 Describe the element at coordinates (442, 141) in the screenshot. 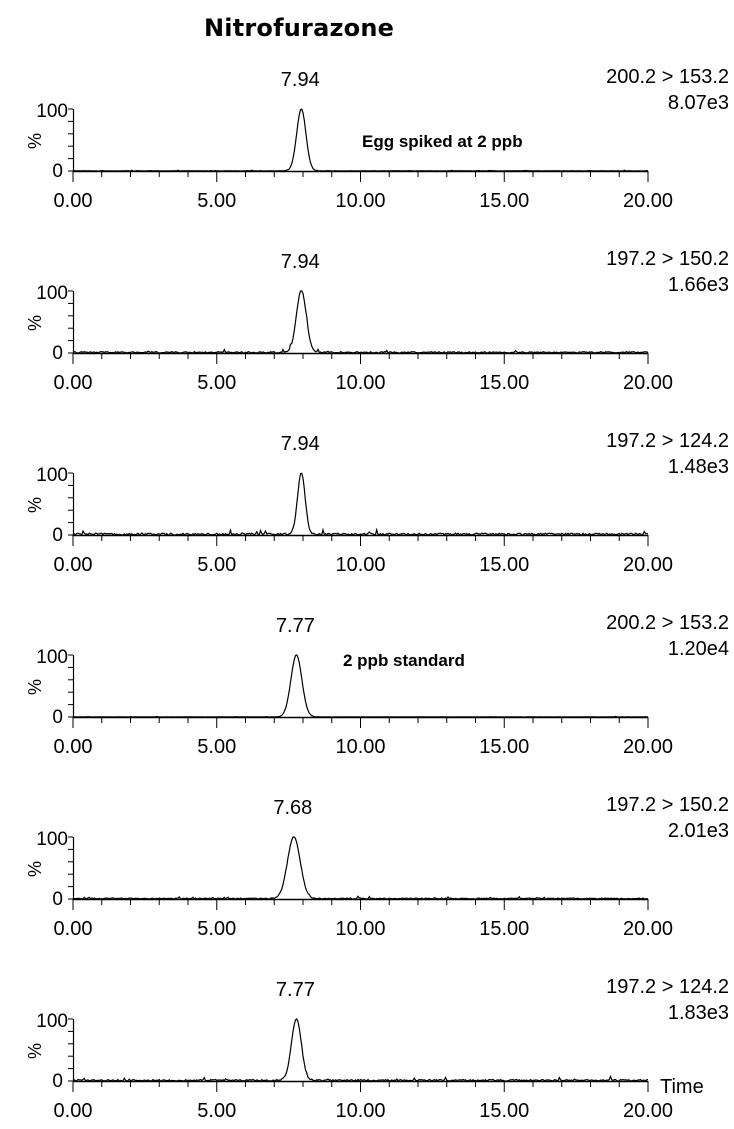

I see `sample-annotation: Egg spiked at 2 ppb` at that location.